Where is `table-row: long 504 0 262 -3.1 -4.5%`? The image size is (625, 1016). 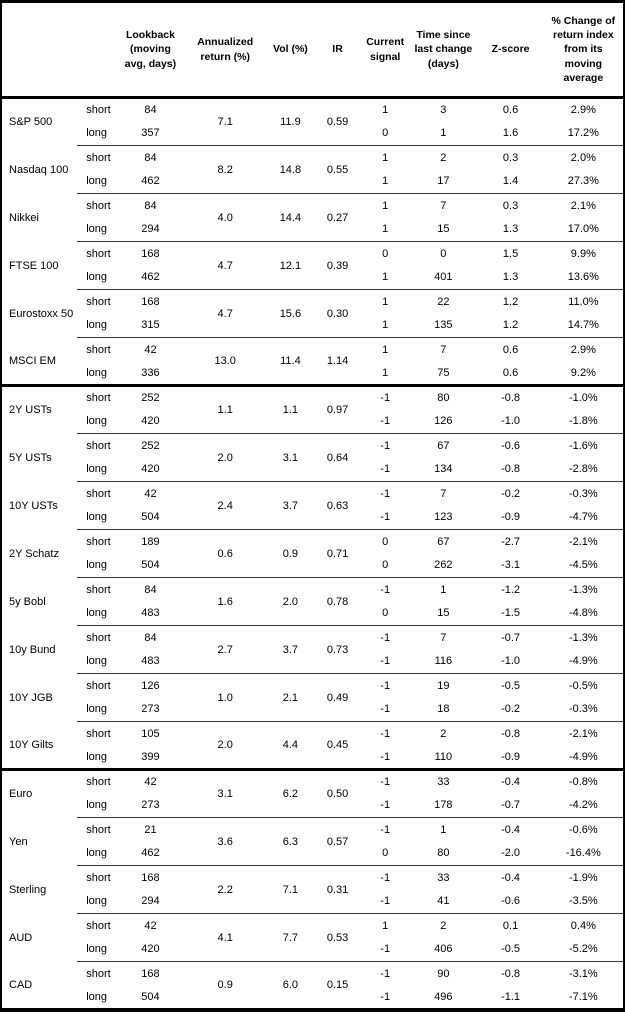 table-row: long 504 0 262 -3.1 -4.5% is located at coordinates (312, 566).